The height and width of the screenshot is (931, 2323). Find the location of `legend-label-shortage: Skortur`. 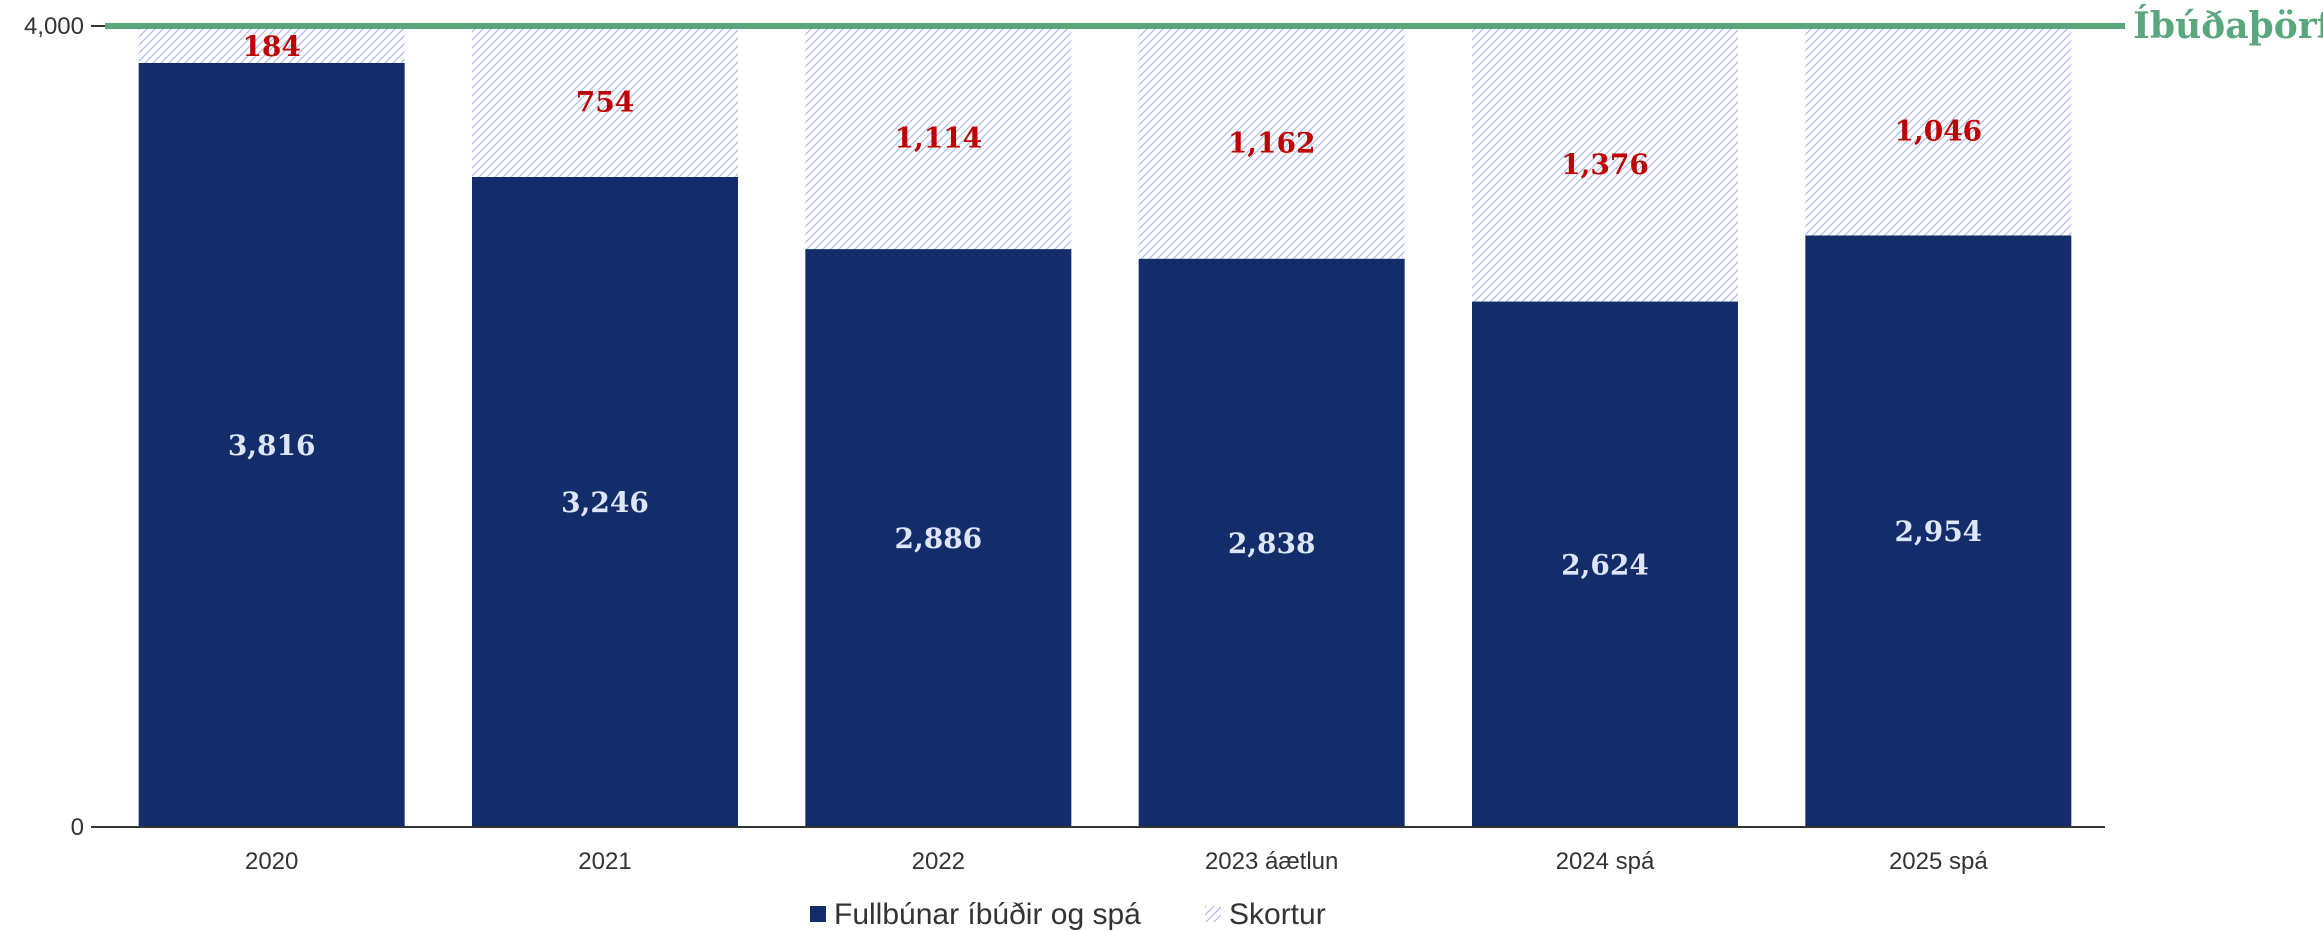

legend-label-shortage: Skortur is located at coordinates (1277, 914).